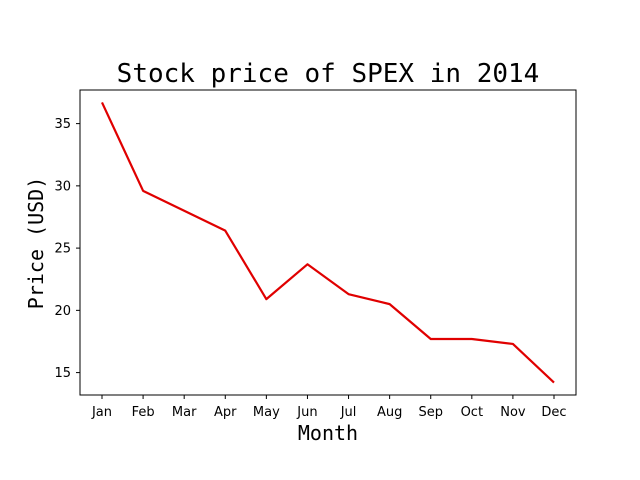 The image size is (640, 480). What do you see at coordinates (306, 412) in the screenshot?
I see `x-tick-label: Jun` at bounding box center [306, 412].